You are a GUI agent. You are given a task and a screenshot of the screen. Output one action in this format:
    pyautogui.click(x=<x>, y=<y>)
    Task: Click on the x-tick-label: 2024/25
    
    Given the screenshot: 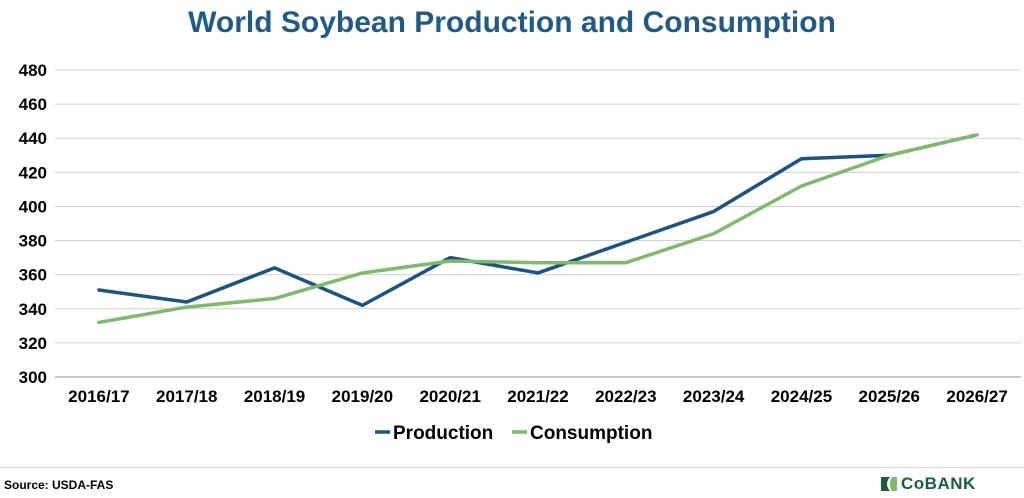 What is the action you would take?
    pyautogui.click(x=801, y=396)
    